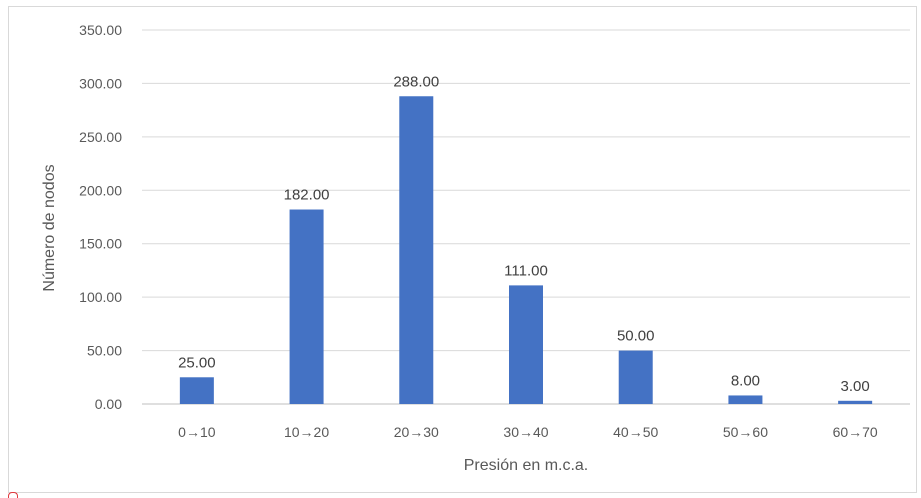  Describe the element at coordinates (100, 83) in the screenshot. I see `y-tick-label: 300.00` at that location.